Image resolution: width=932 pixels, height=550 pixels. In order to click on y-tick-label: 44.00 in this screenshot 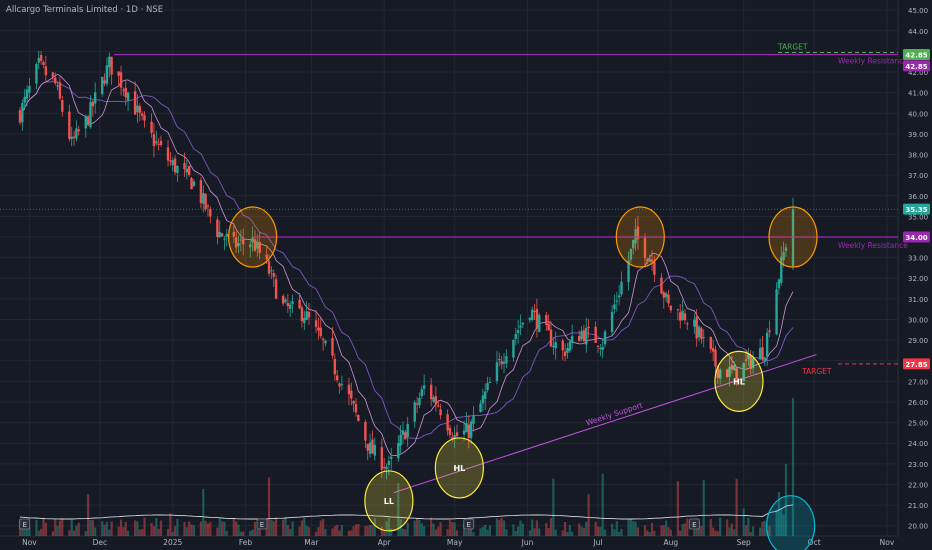, I will do `click(918, 32)`.